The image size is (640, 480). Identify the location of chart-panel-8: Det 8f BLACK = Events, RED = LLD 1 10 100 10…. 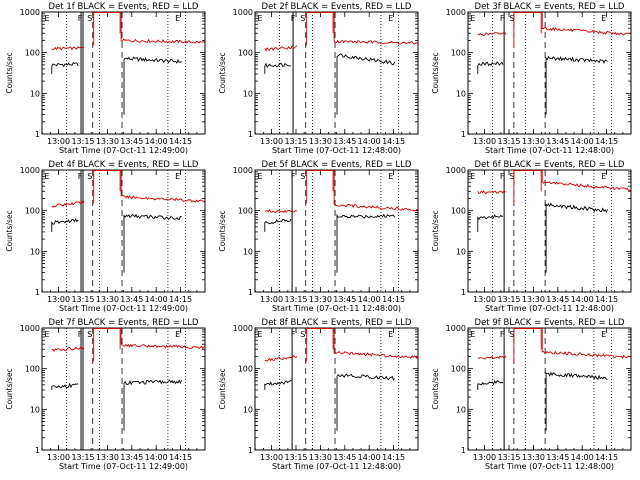
(318, 394).